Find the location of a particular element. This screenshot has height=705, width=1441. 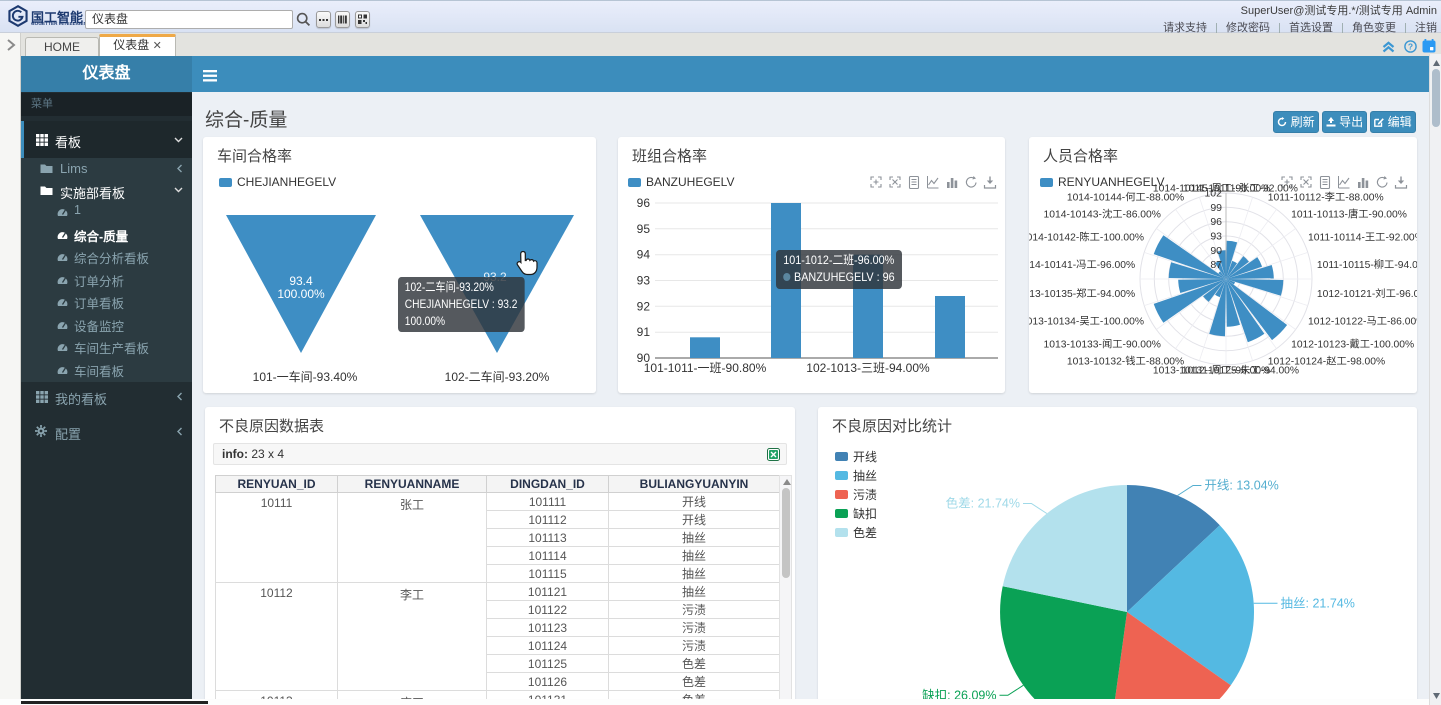

svg-text: 1013-10134-吴工-100.00% is located at coordinates (1086, 321).